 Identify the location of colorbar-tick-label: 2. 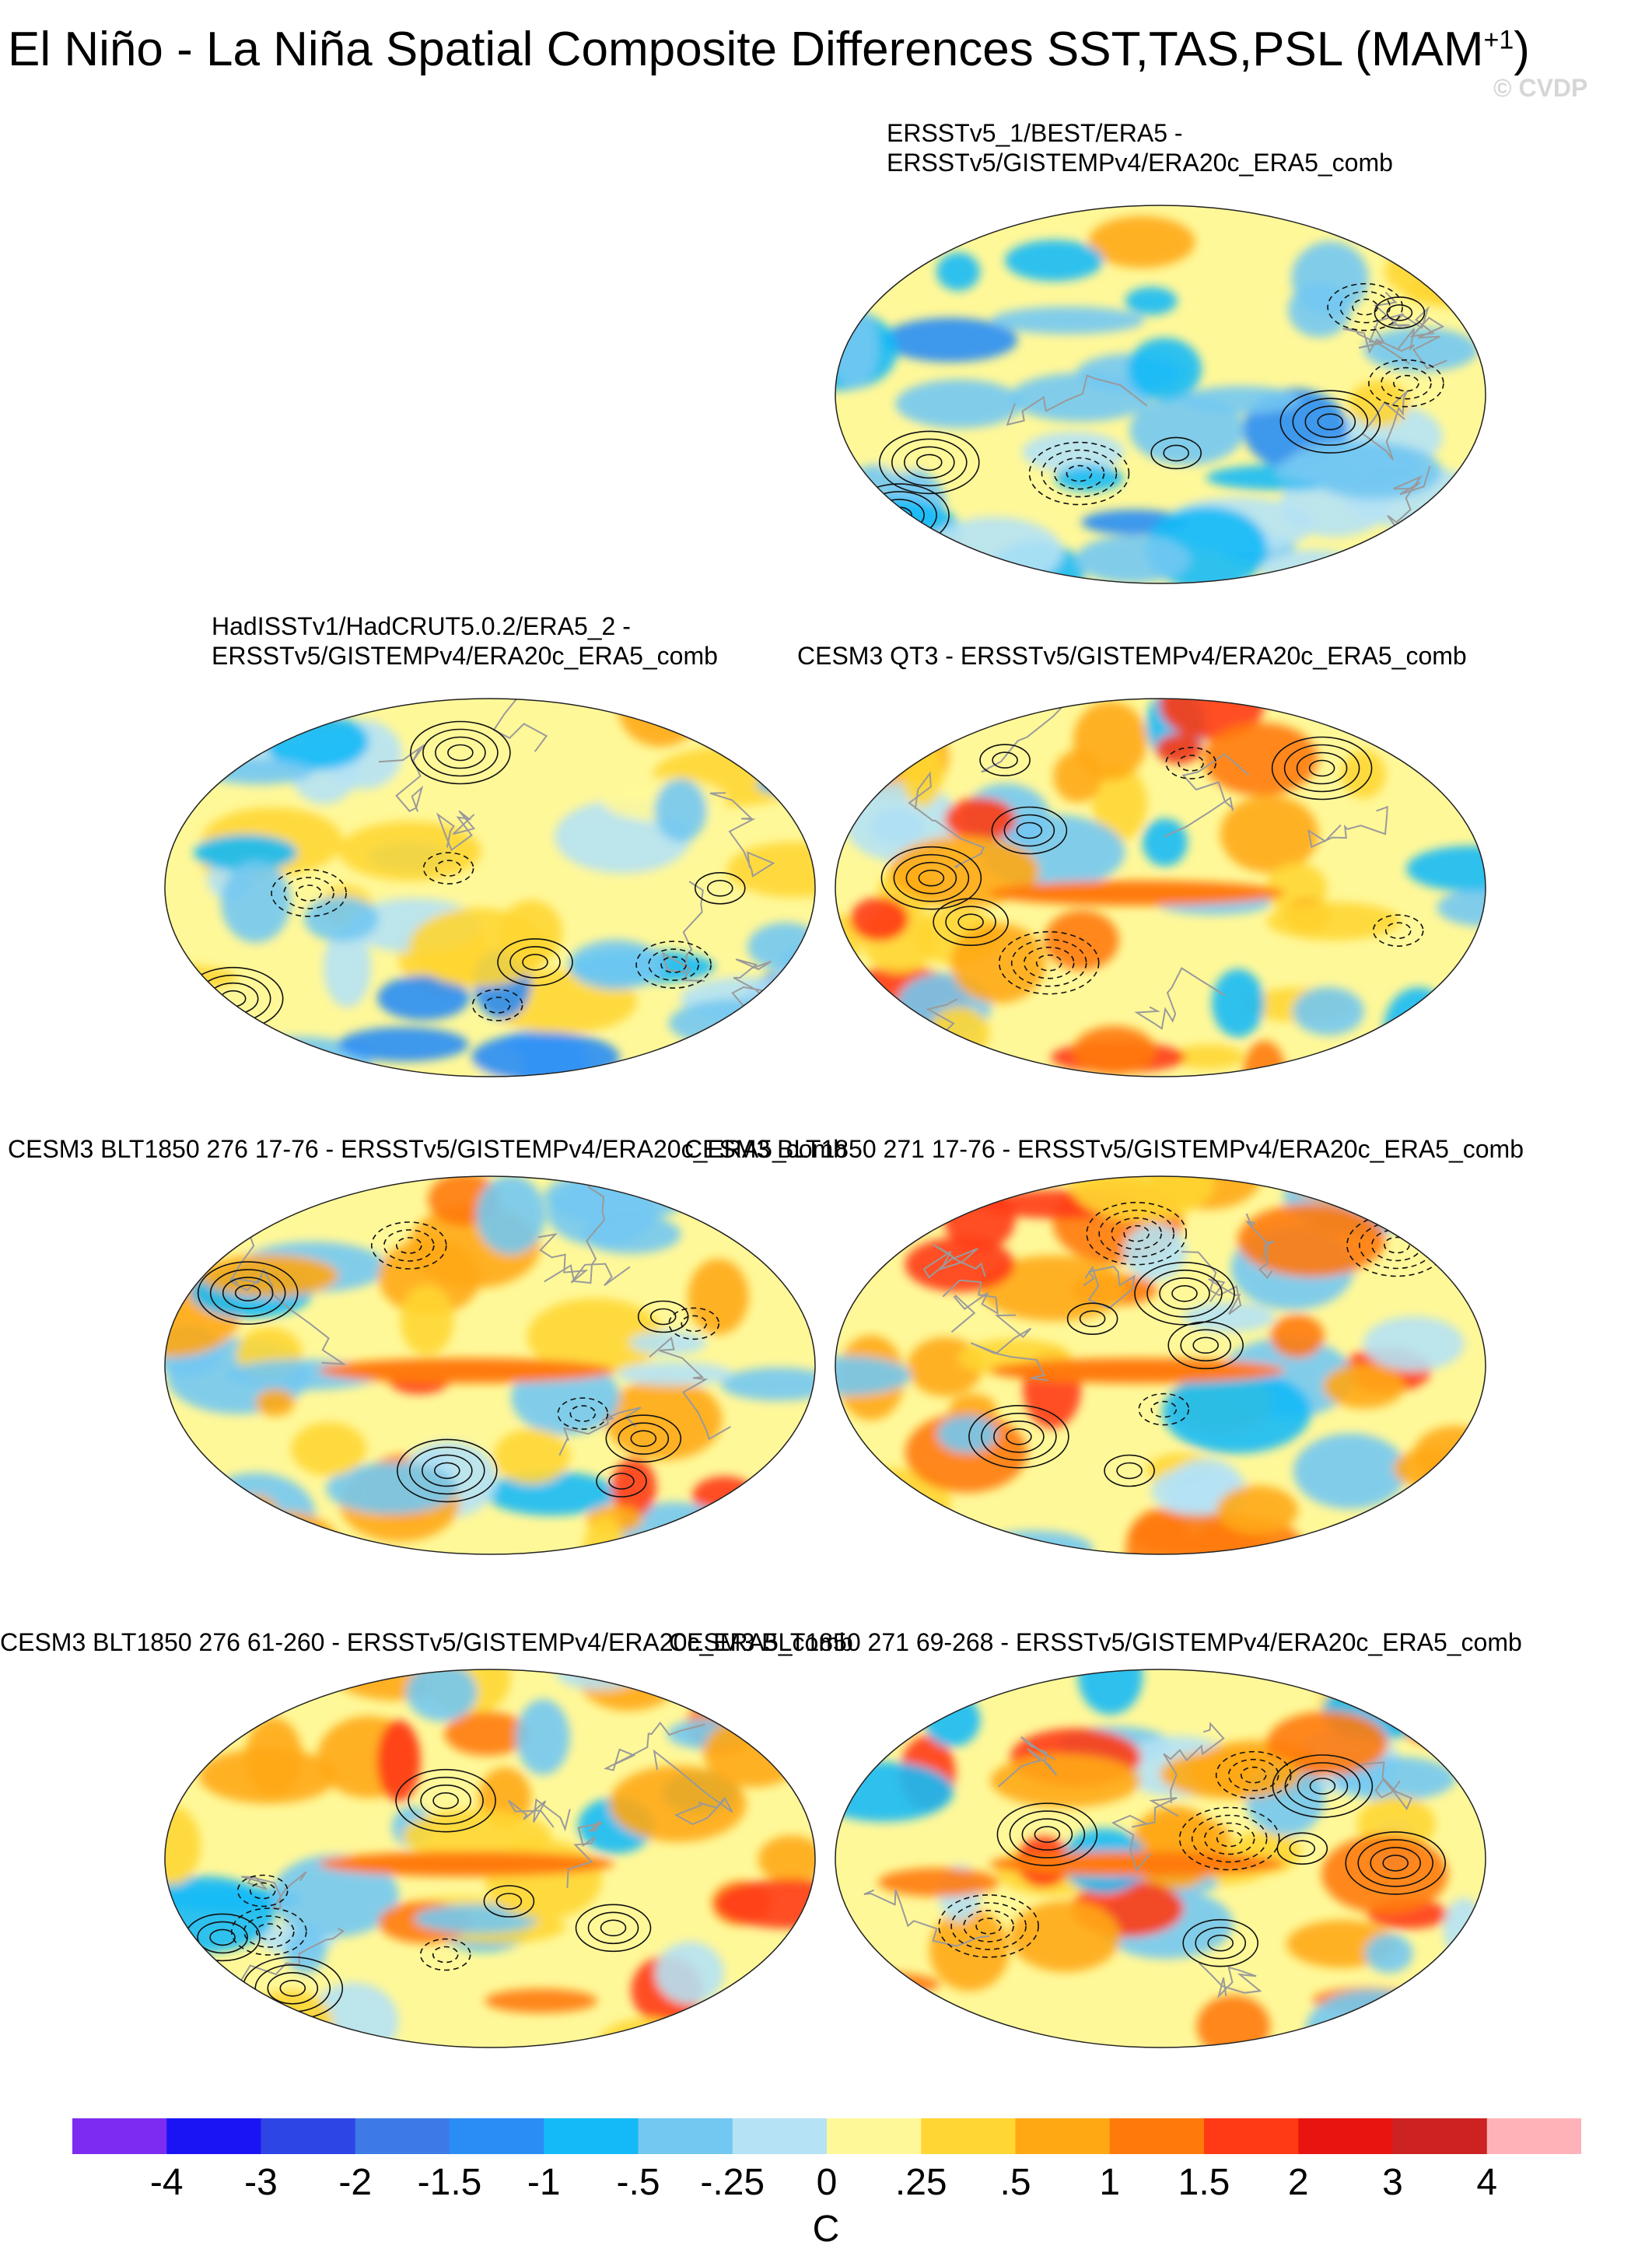
(1298, 2182).